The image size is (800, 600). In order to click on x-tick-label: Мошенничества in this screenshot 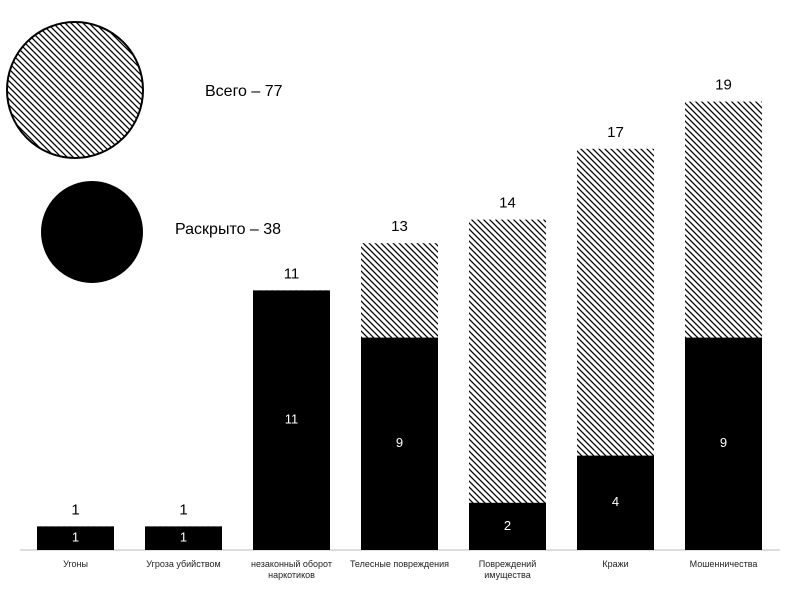, I will do `click(723, 564)`.